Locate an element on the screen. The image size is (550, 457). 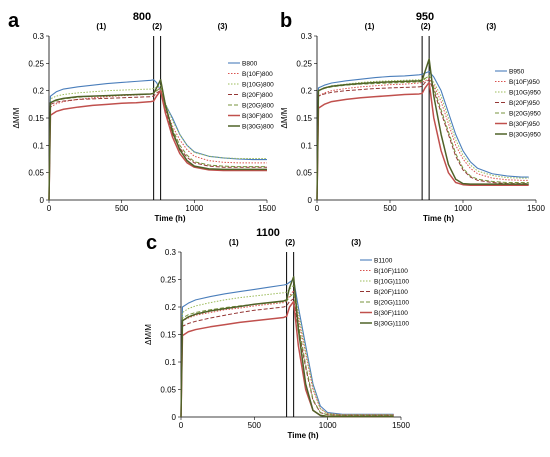
series-line-B(20G)1100 is located at coordinates (287, 355).